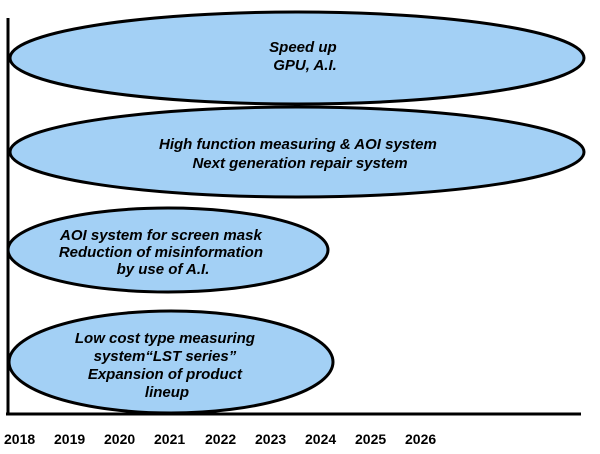  Describe the element at coordinates (298, 144) in the screenshot. I see `roadmap-item-2-line-1: High function measuring & AOI system` at that location.